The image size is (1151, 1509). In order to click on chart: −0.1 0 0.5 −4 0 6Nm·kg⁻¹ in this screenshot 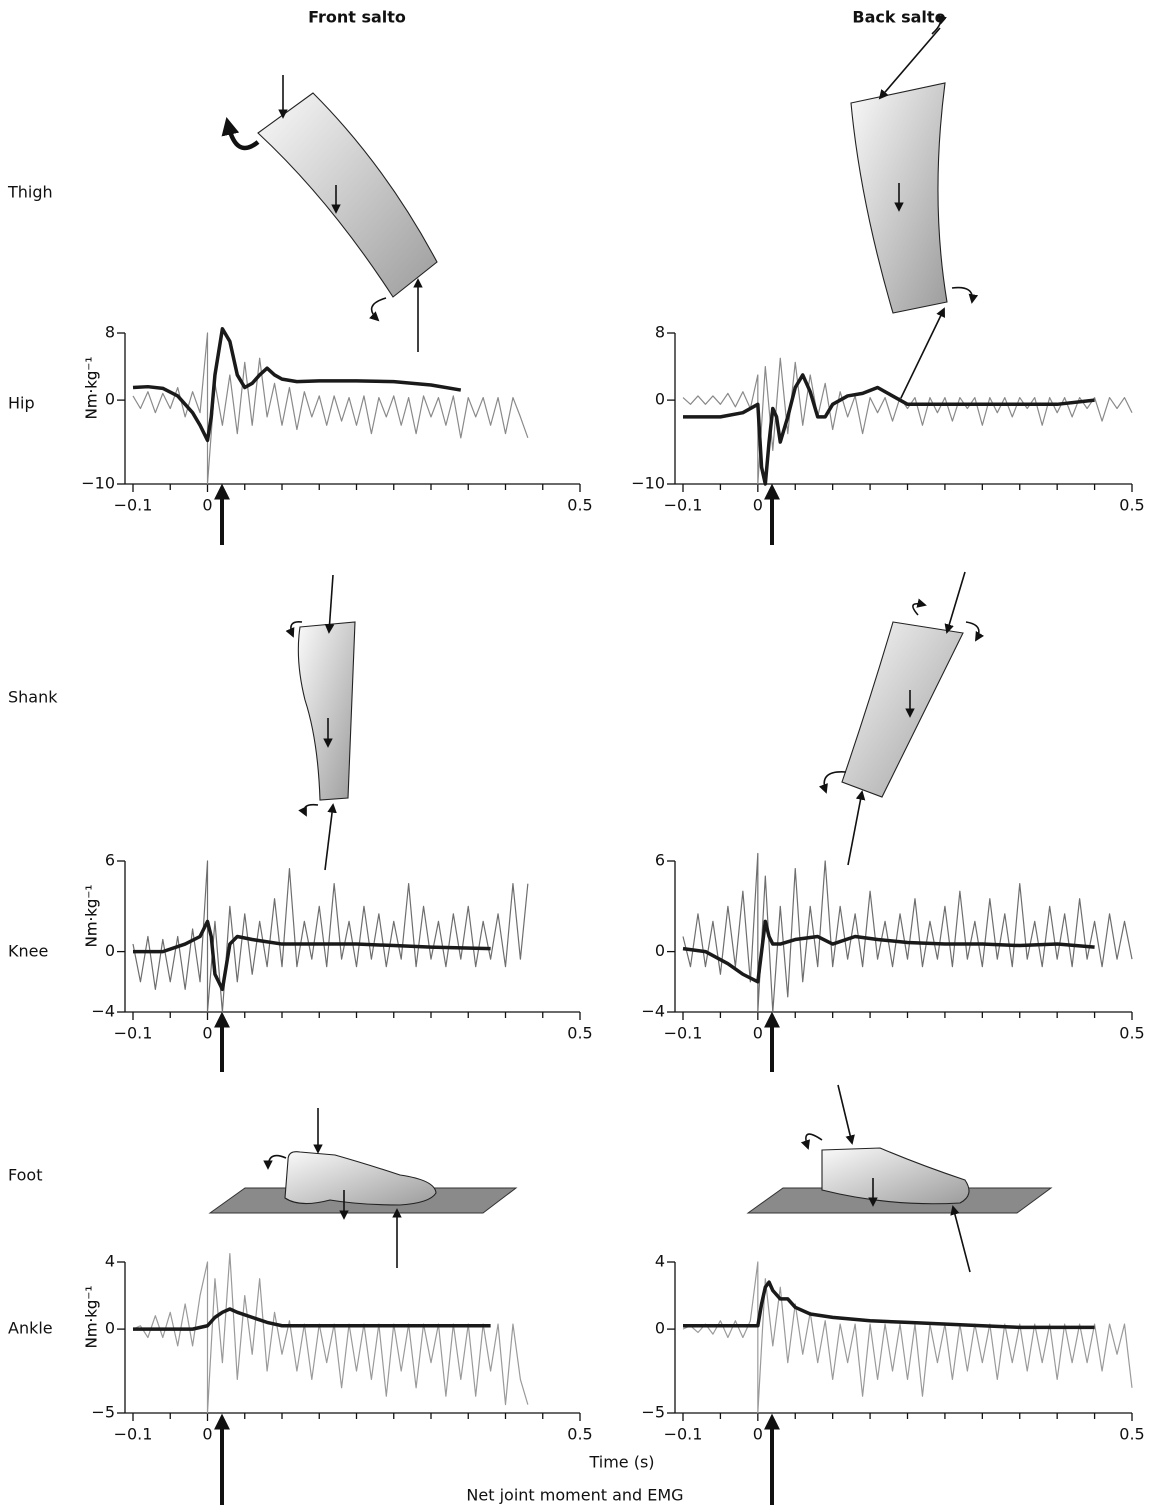, I will do `click(338, 947)`.